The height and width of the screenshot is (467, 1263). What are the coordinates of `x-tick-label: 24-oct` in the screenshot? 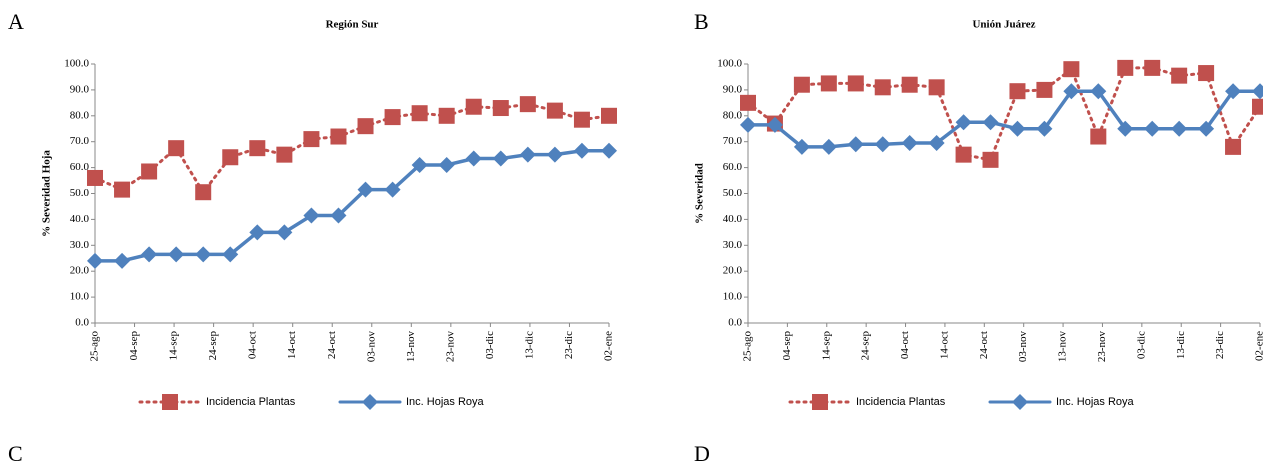 It's located at (332, 345).